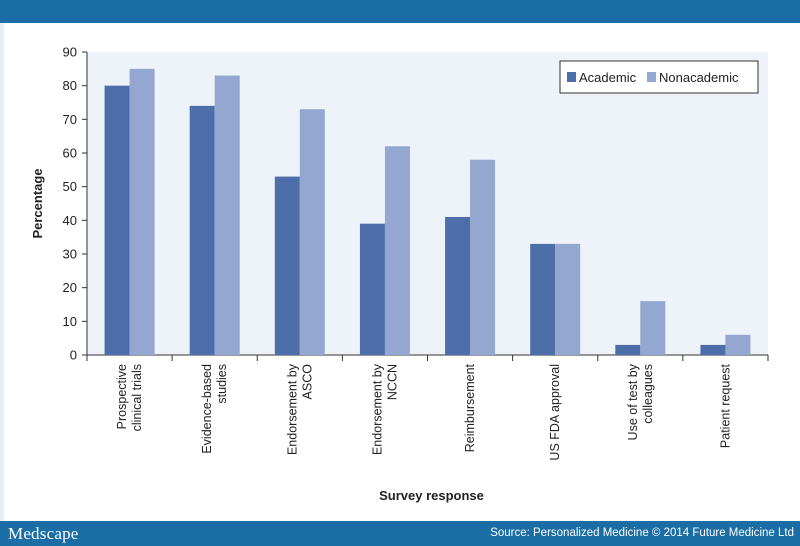 This screenshot has height=546, width=800. I want to click on top-banner, so click(400, 11).